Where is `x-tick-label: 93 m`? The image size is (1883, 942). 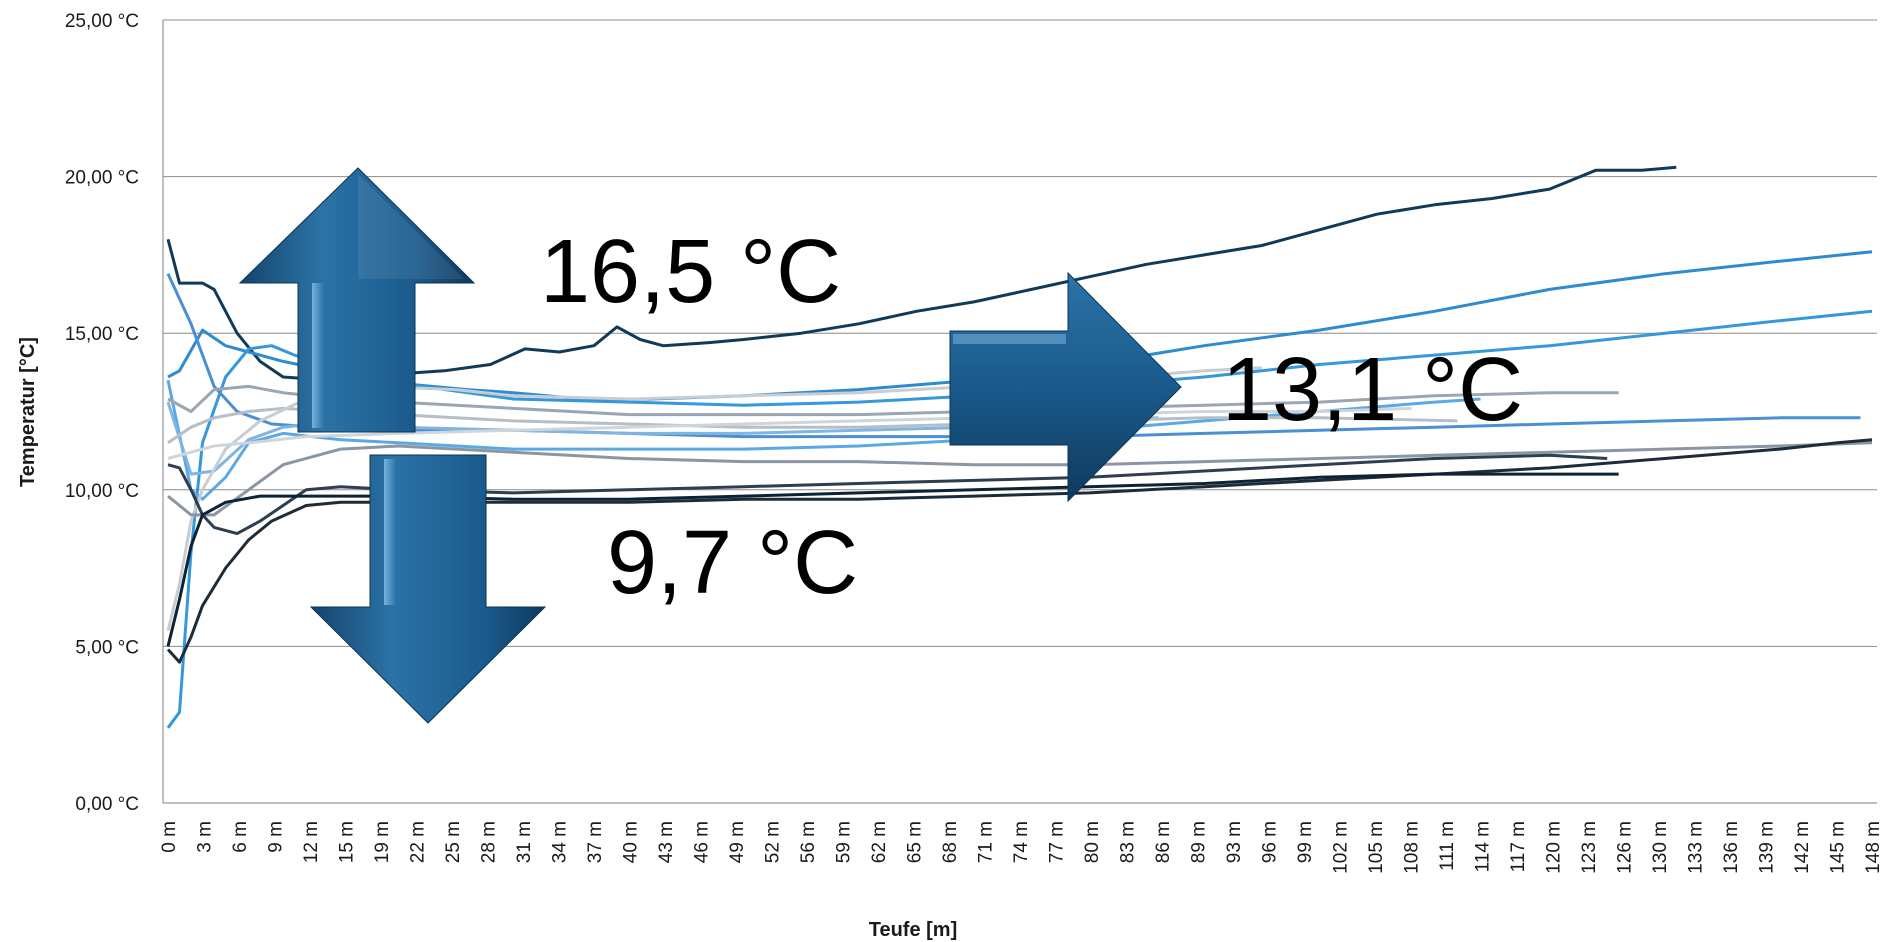 x-tick-label: 93 m is located at coordinates (1234, 842).